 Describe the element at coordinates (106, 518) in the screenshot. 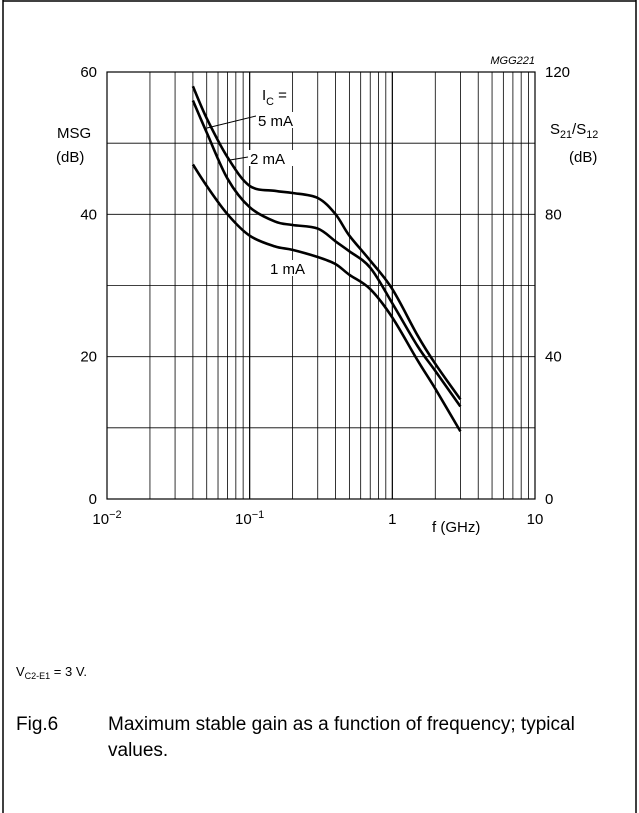

I see `x-tick-label: 10⁻²` at that location.